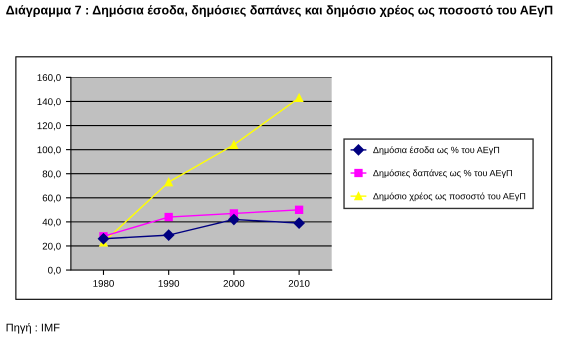 The width and height of the screenshot is (567, 344). I want to click on text: Πηγή : IMF, so click(33, 328).